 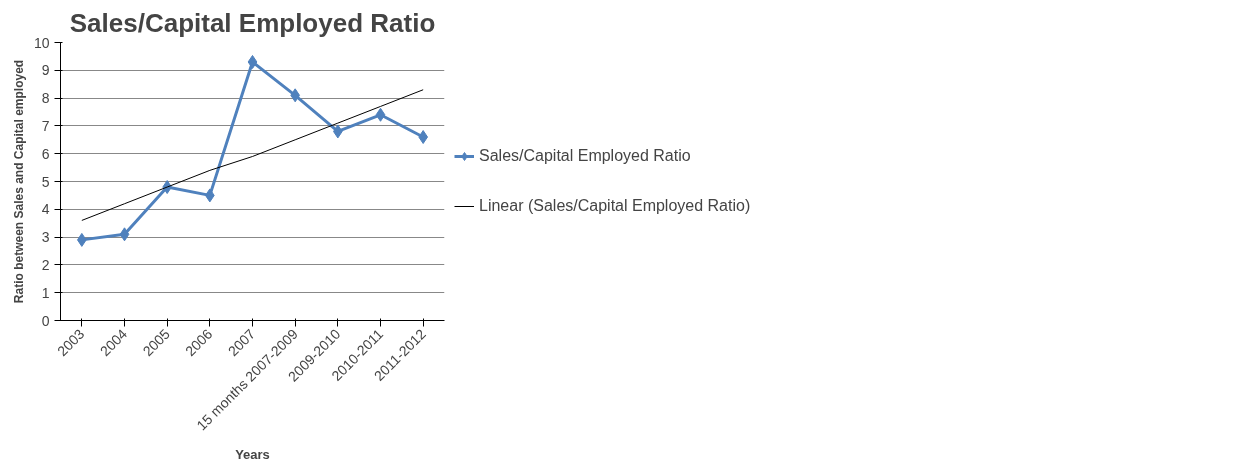 What do you see at coordinates (45, 209) in the screenshot?
I see `y-tick-label: 4` at bounding box center [45, 209].